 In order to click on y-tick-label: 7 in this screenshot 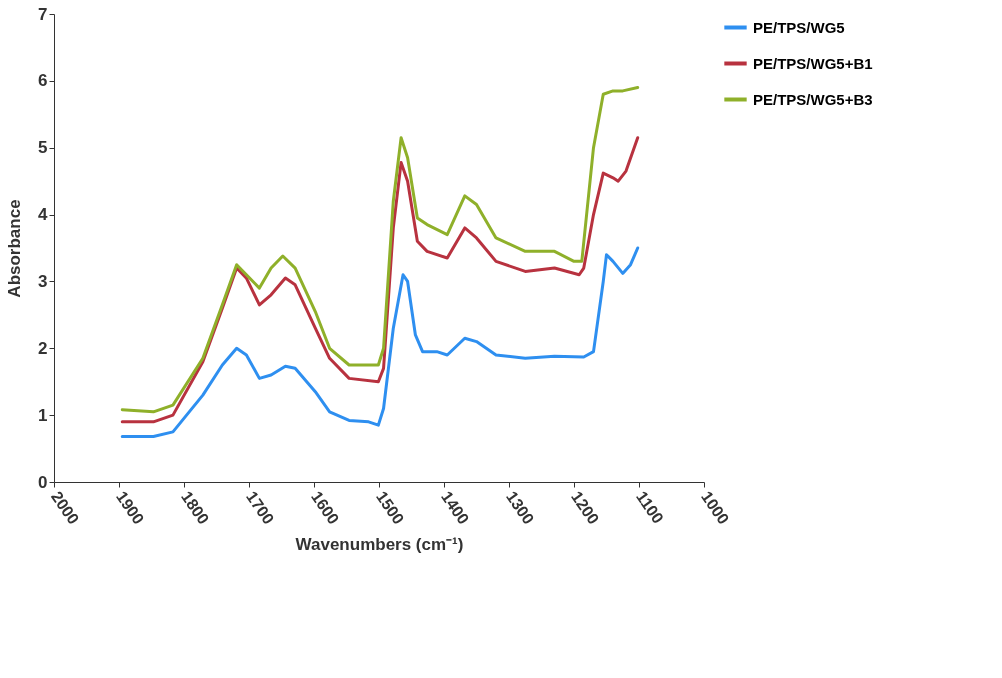, I will do `click(43, 14)`.